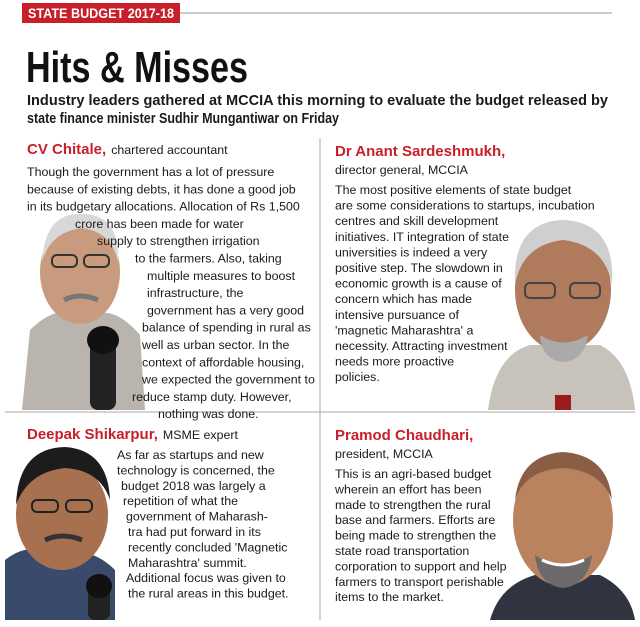 This screenshot has height=627, width=640. I want to click on body-line: initiatives. IT integration of state, so click(422, 237).